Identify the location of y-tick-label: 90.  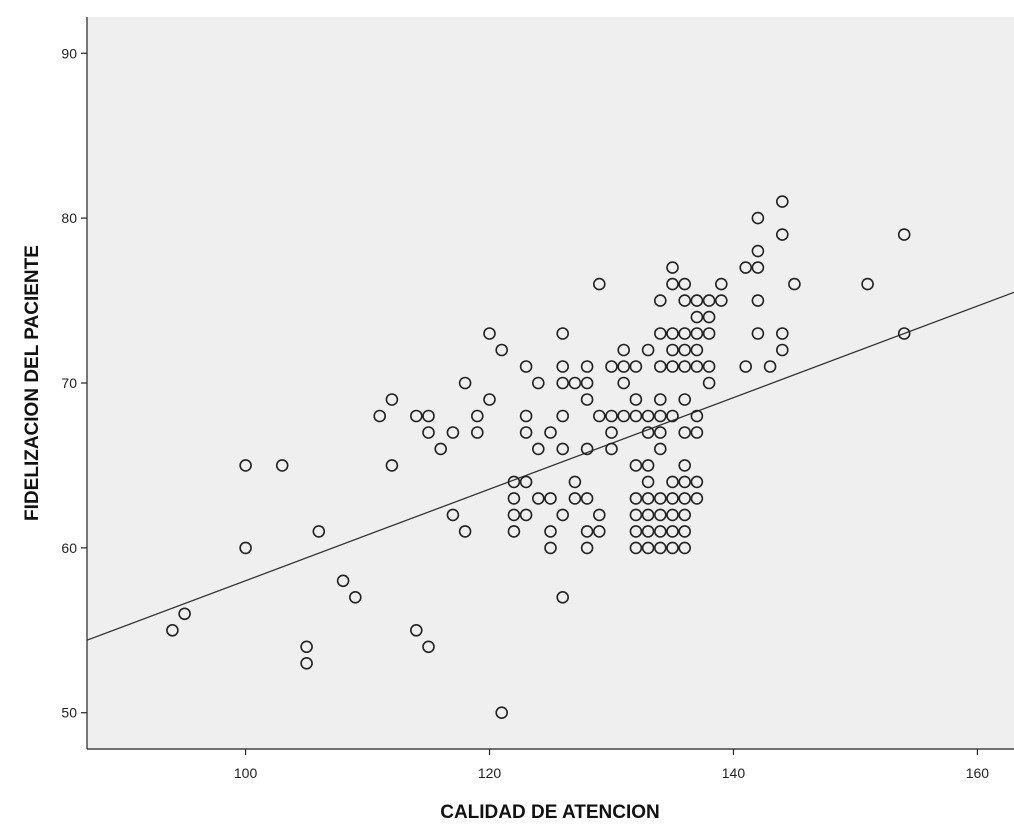
(69, 53).